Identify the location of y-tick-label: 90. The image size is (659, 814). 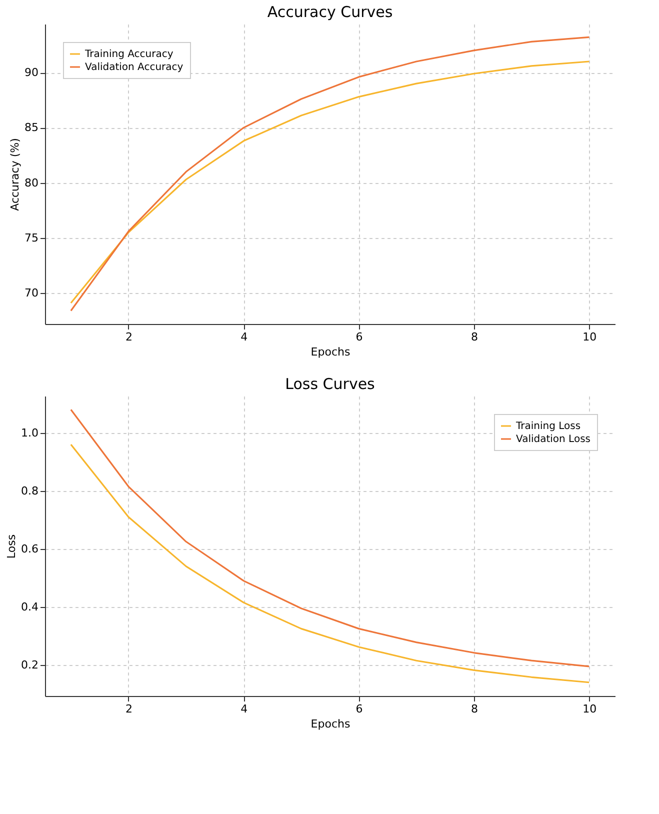
(31, 73).